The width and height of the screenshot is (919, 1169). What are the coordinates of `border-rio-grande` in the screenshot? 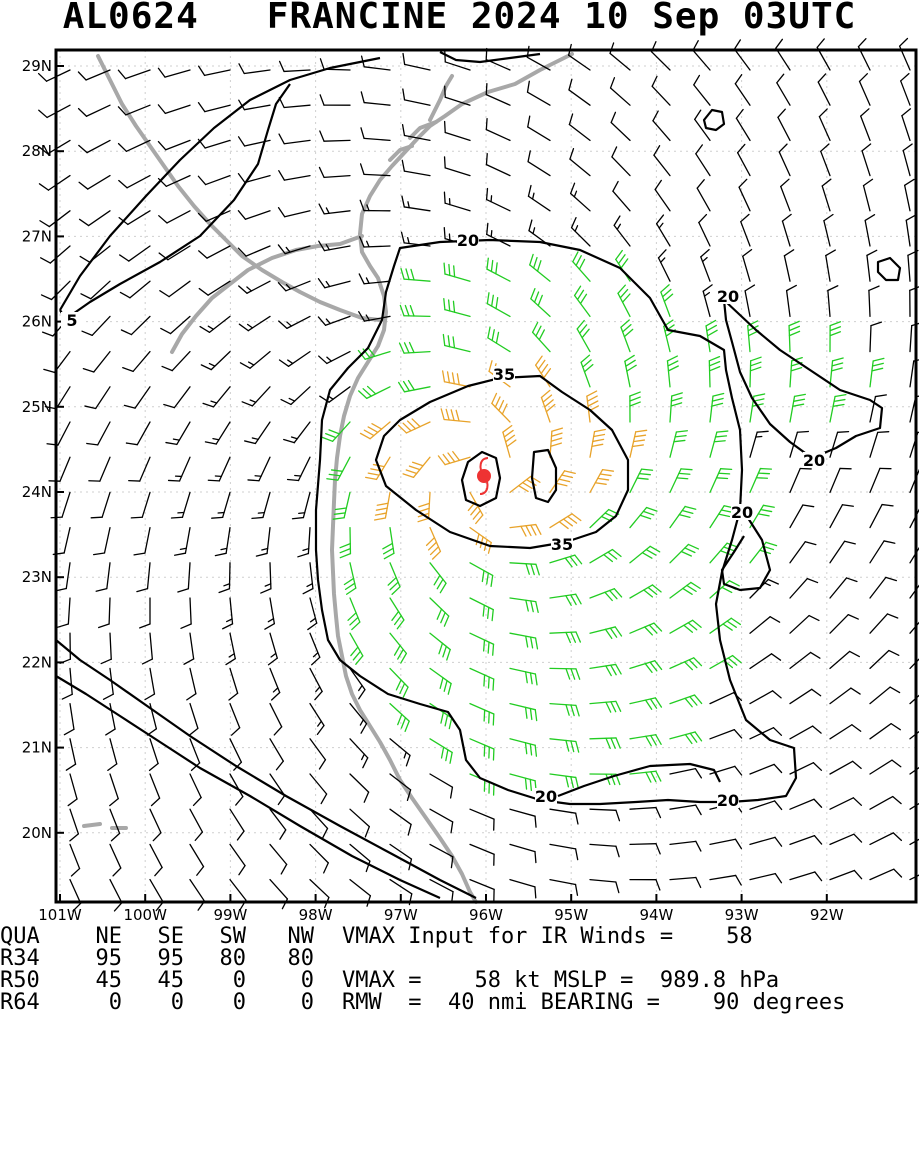 It's located at (267, 294).